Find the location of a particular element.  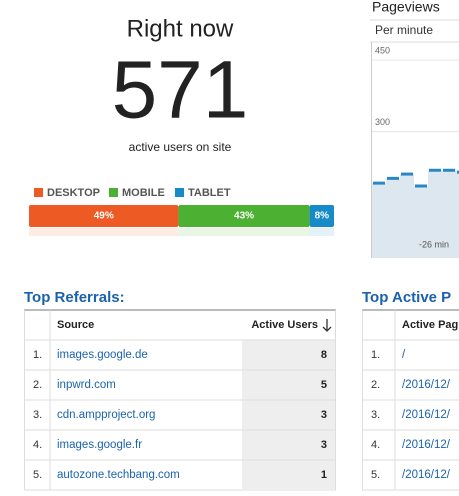

row-link: images.google.fr is located at coordinates (99, 445).